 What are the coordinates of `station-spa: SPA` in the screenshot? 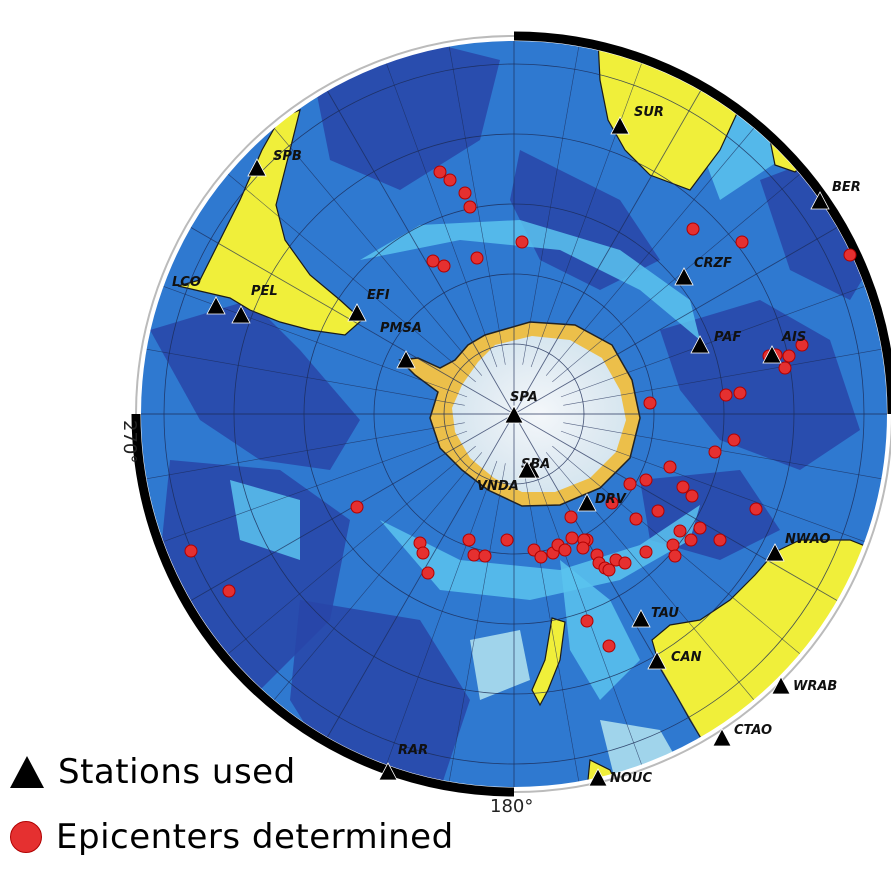 It's located at (521, 407).